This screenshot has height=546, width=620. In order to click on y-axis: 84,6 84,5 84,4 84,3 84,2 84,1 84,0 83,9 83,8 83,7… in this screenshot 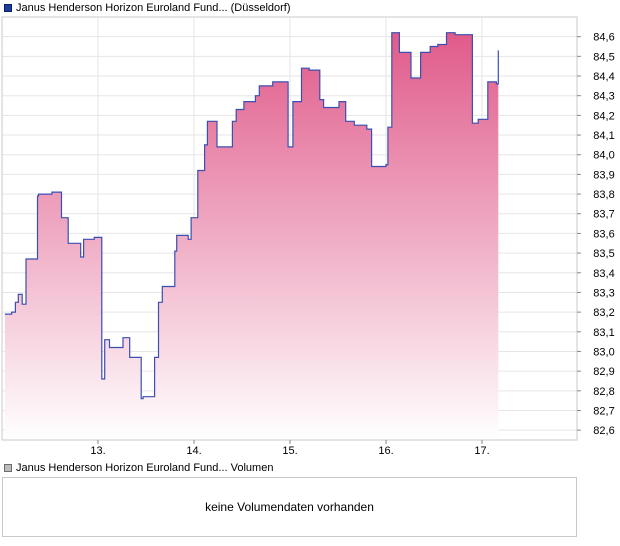, I will do `click(596, 234)`.